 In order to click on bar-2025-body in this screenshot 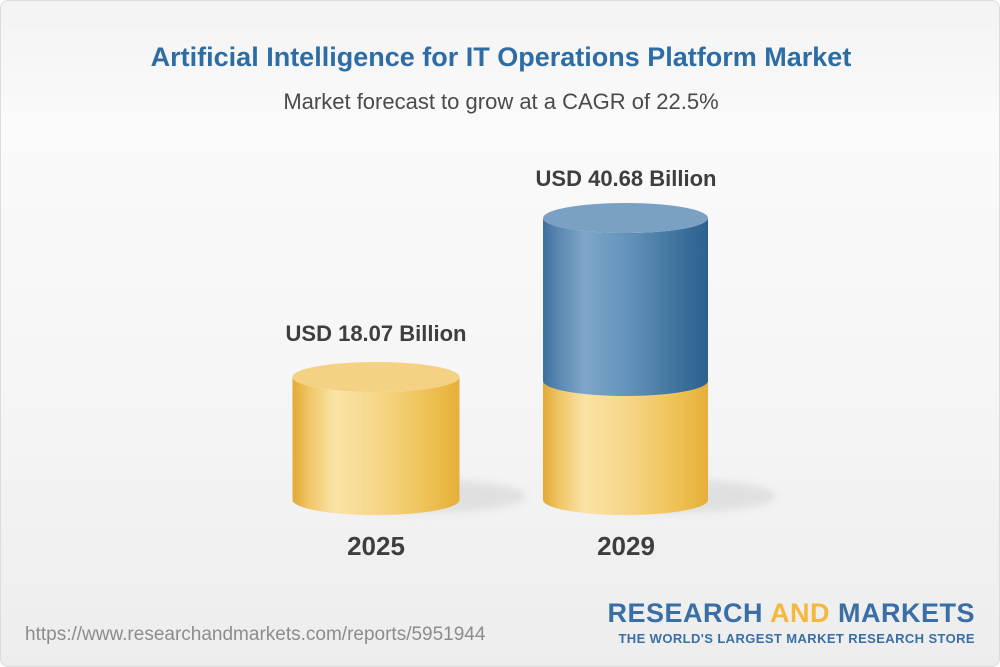, I will do `click(376, 446)`.